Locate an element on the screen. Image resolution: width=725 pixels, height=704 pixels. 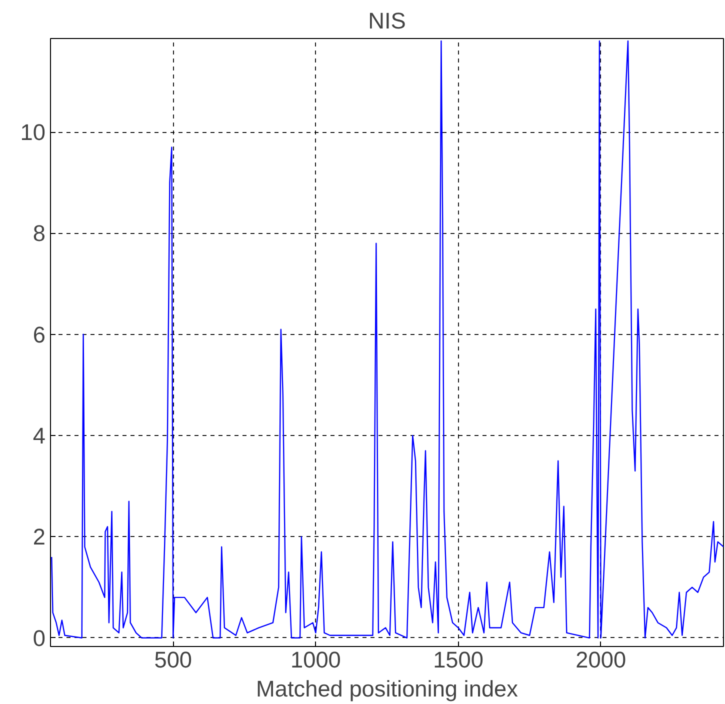
x-axis-title: Matched positioning index is located at coordinates (387, 689).